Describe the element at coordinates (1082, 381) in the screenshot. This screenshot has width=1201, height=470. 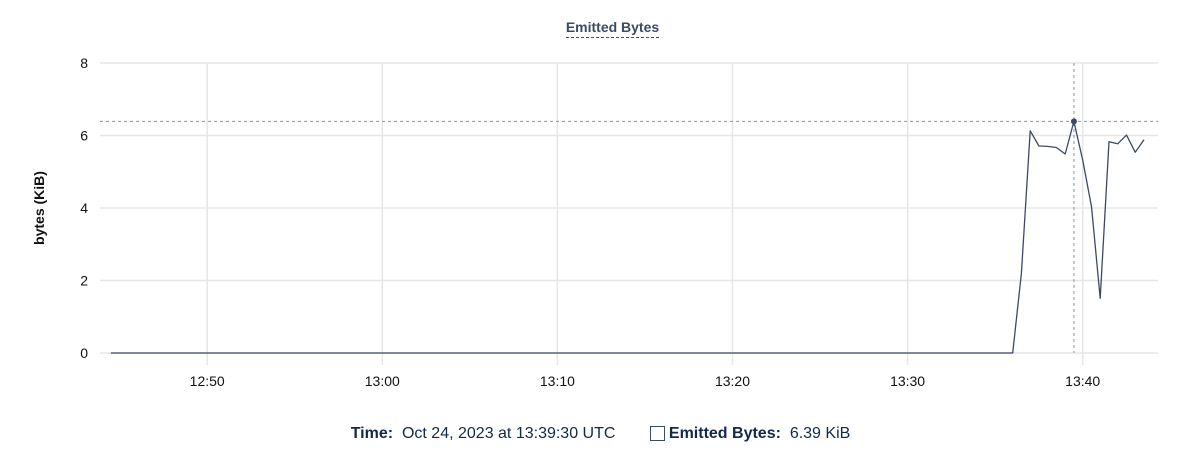
I see `x-tick-label: 13:40` at that location.